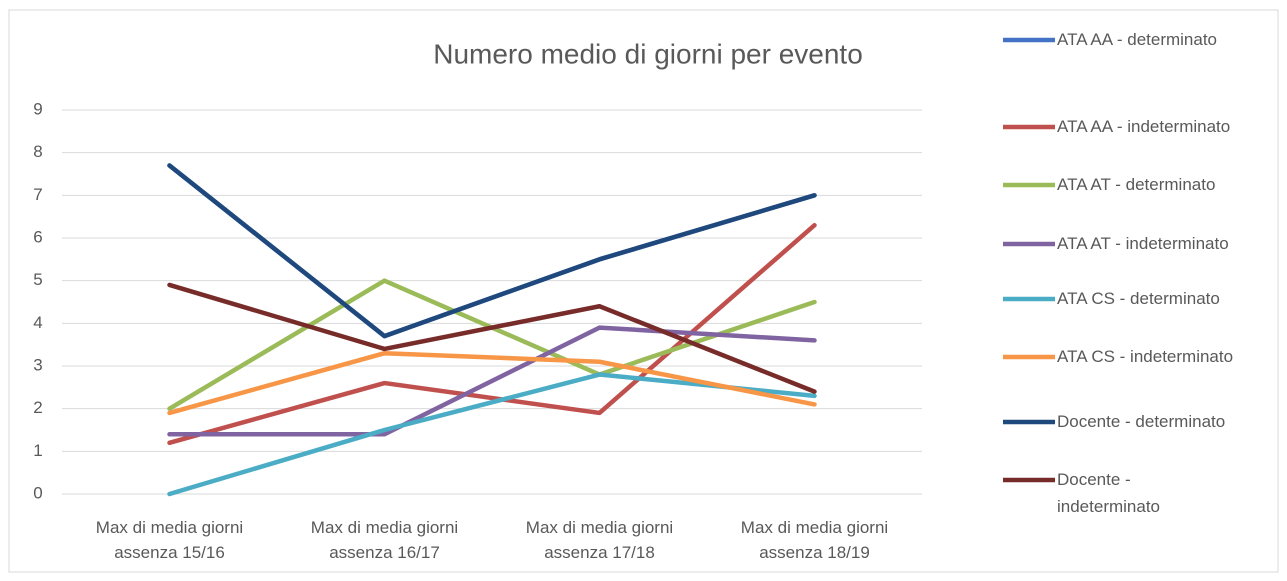 Image resolution: width=1287 pixels, height=581 pixels. Describe the element at coordinates (37, 194) in the screenshot. I see `y-tick-label: 7` at that location.